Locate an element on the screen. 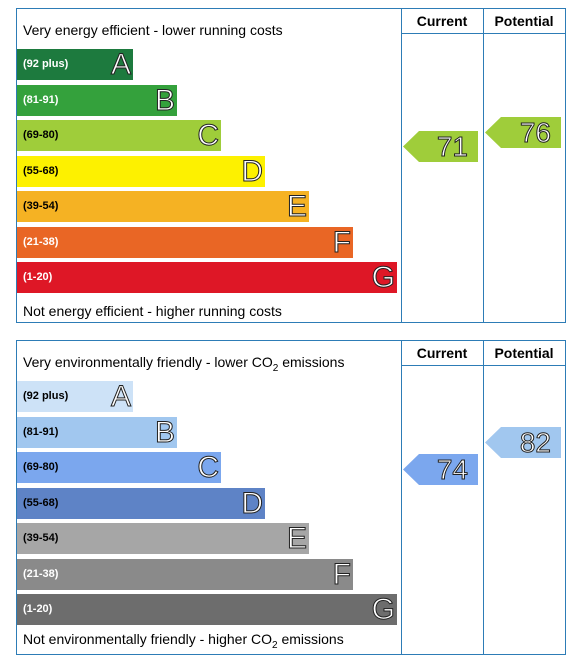  current-rating-value: 74 is located at coordinates (452, 470).